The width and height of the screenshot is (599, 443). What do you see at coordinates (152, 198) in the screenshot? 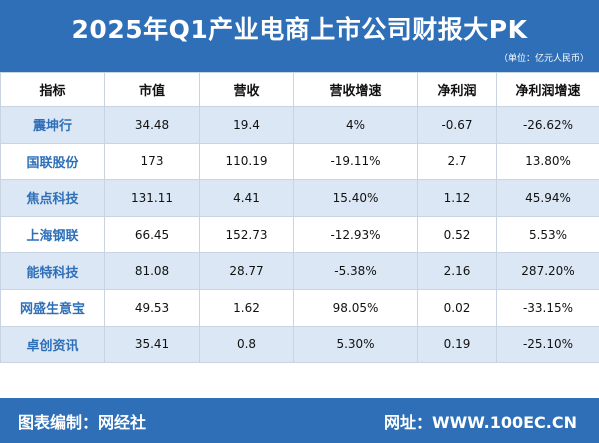
I see `table-cell: 131.11` at bounding box center [152, 198].